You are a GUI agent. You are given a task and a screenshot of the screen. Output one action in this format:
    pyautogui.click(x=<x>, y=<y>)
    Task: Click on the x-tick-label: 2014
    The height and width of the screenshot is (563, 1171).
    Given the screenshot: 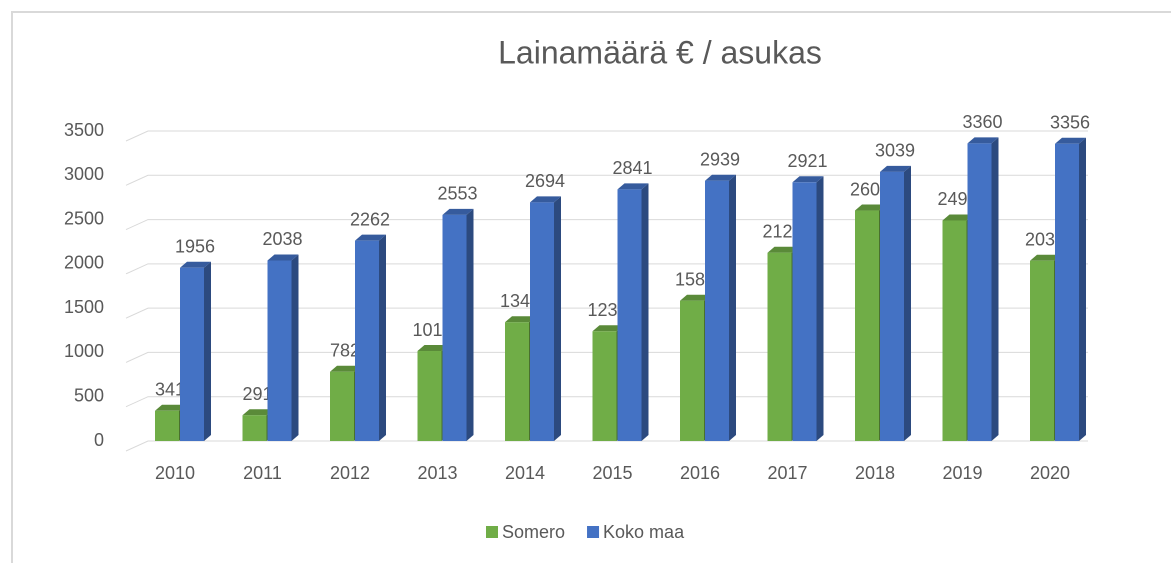 What is the action you would take?
    pyautogui.click(x=525, y=473)
    